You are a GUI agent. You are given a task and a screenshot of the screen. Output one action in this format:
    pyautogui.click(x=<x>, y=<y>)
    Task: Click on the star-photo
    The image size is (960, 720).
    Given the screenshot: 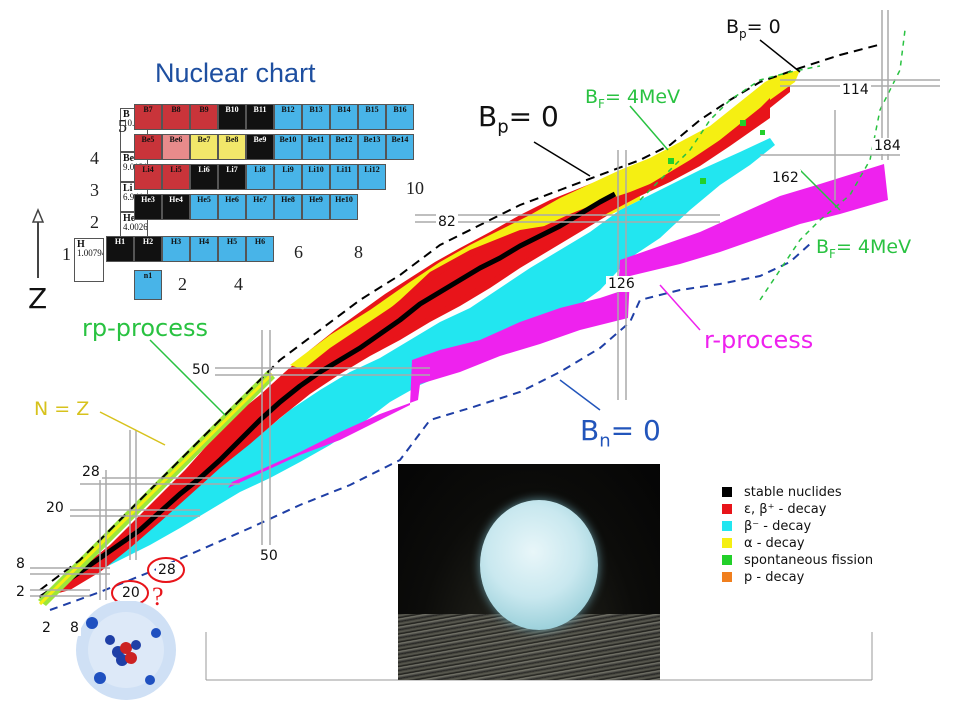 What is the action you would take?
    pyautogui.click(x=529, y=572)
    